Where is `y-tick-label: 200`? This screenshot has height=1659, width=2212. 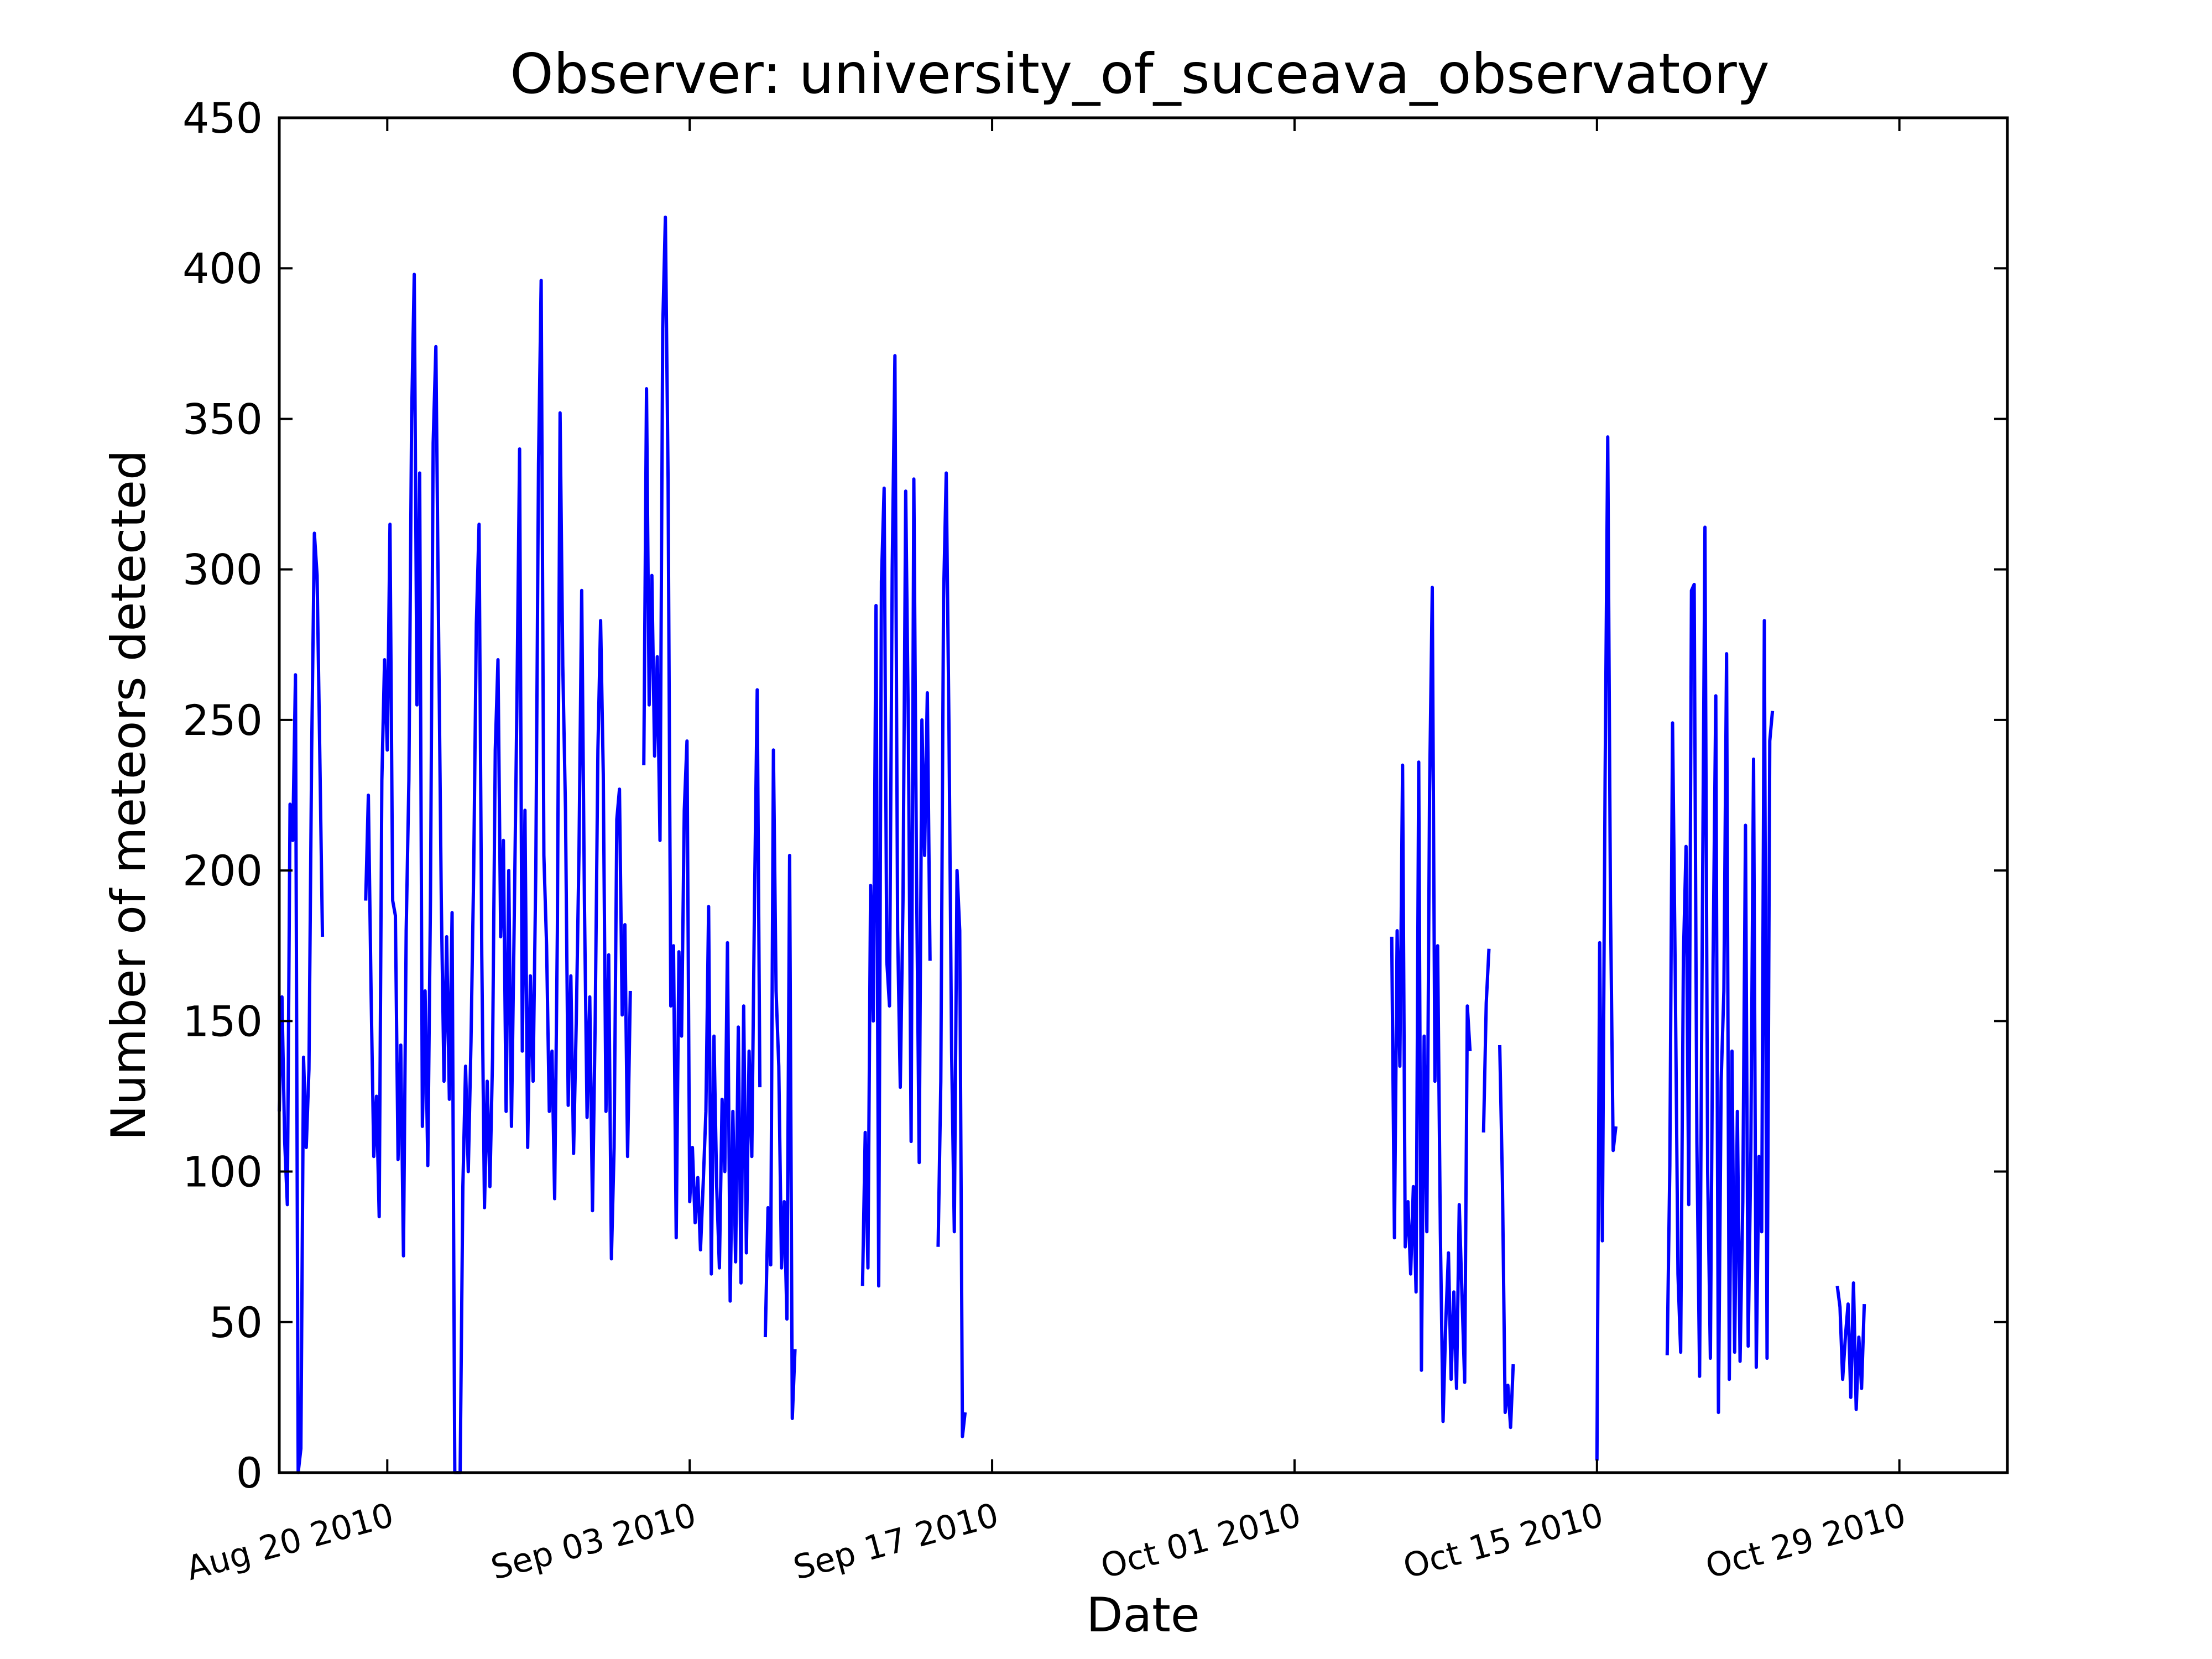
y-tick-label: 200 is located at coordinates (222, 871).